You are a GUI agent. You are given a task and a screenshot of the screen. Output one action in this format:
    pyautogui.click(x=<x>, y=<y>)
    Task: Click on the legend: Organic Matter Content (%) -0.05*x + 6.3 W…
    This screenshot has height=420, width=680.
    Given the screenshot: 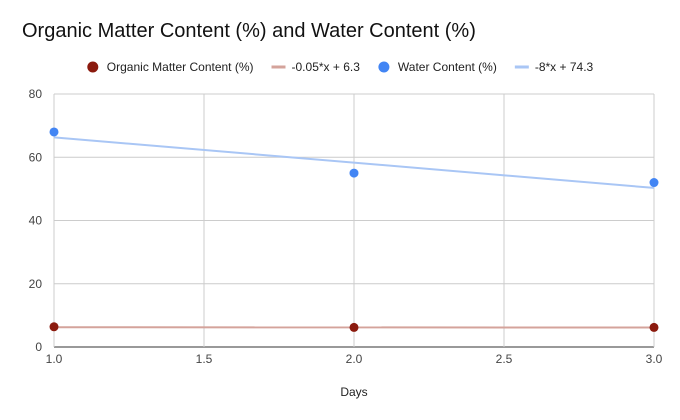 What is the action you would take?
    pyautogui.click(x=340, y=67)
    